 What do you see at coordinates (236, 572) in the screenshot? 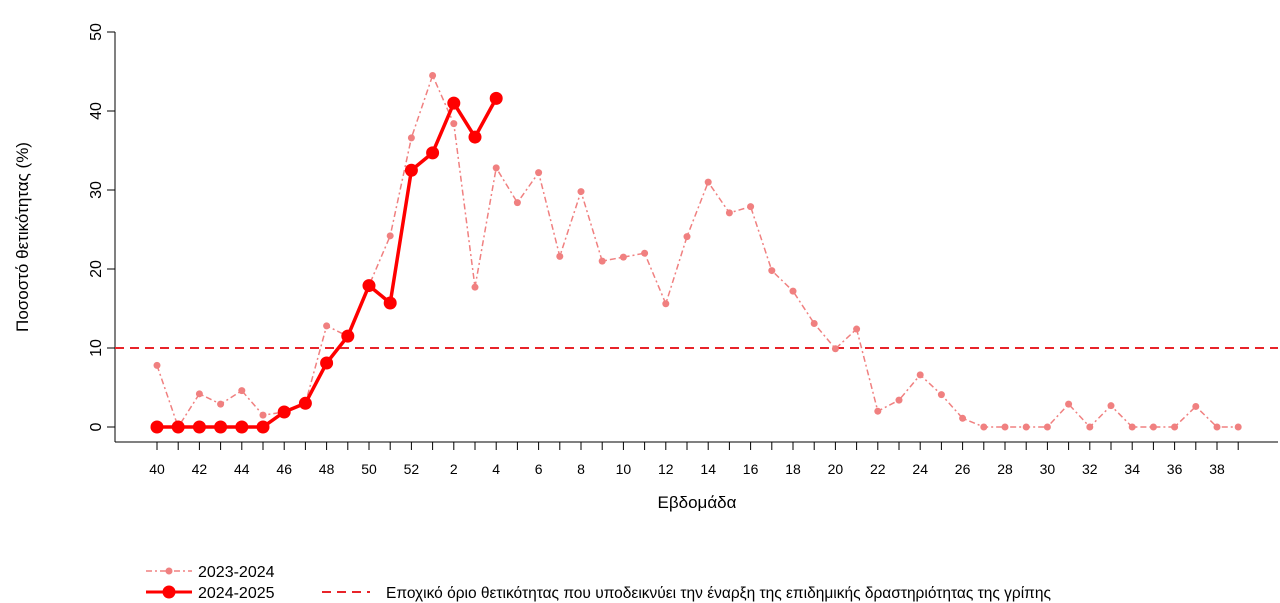
I see `legend-label-2023-2024: 2023-2024` at bounding box center [236, 572].